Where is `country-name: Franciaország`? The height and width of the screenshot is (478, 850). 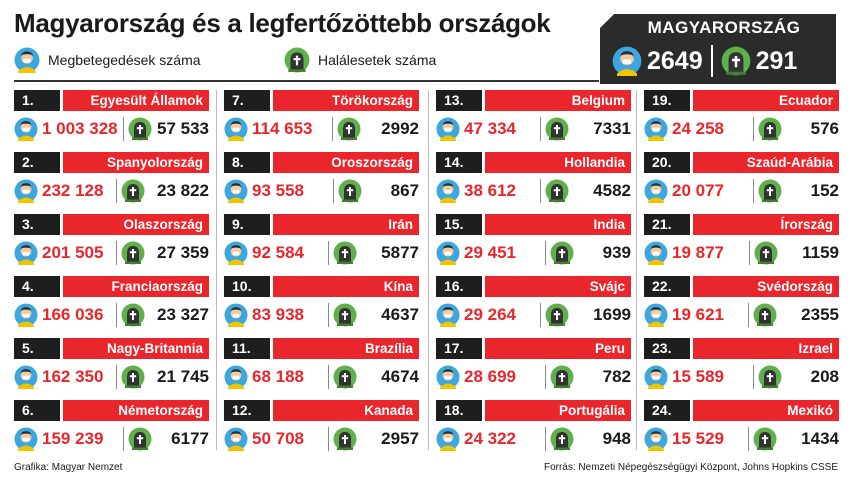 country-name: Franciaország is located at coordinates (136, 286).